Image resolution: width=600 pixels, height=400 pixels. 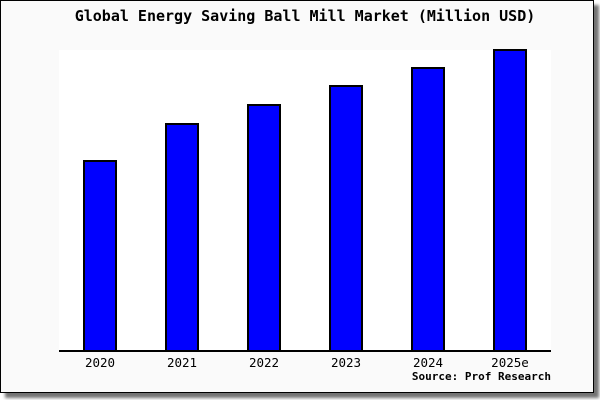 I want to click on bar-2021, so click(x=182, y=236).